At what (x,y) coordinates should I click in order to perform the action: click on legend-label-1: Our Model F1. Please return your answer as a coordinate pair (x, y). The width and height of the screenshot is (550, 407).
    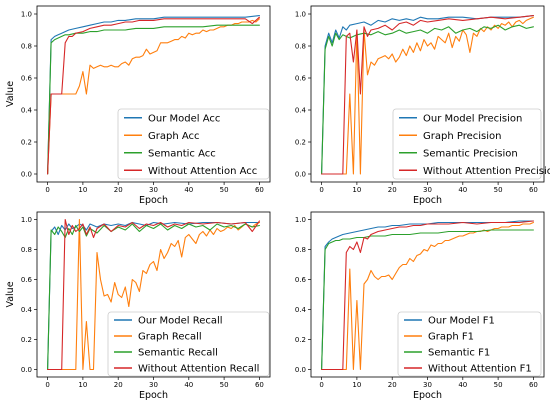
    Looking at the image, I should click on (461, 321).